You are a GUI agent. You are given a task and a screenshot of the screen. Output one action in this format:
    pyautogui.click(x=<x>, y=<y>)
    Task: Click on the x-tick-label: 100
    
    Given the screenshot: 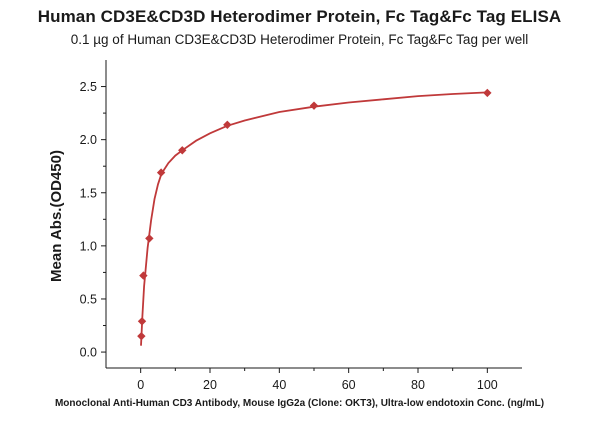 What is the action you would take?
    pyautogui.click(x=487, y=385)
    